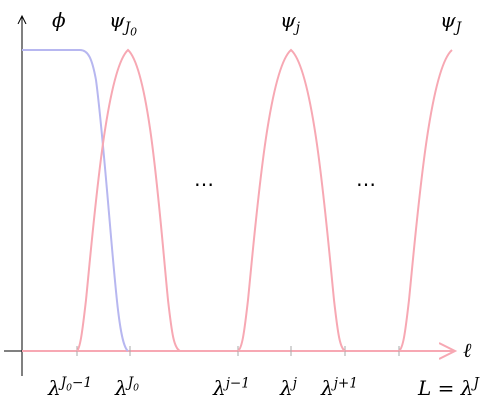 The width and height of the screenshot is (497, 410). I want to click on phi-label: ϕ, so click(59, 20).